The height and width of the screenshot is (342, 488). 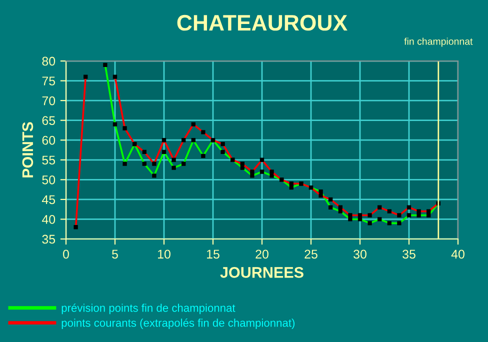 I want to click on legend-label: points courants (extrapolés fin de championnat), so click(x=178, y=323).